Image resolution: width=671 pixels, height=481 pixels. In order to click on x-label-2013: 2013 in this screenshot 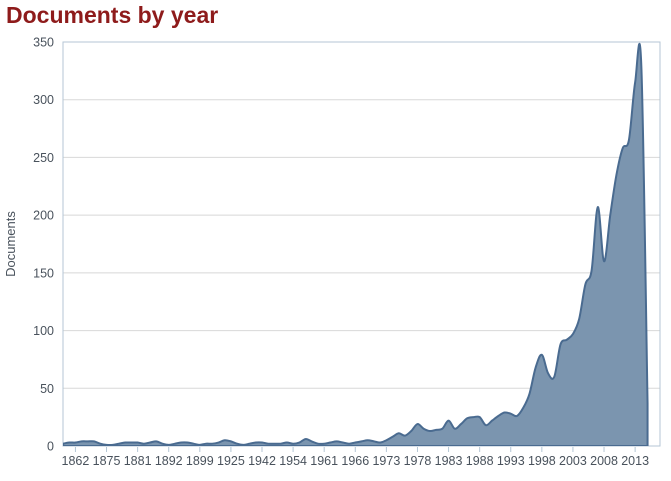, I will do `click(635, 461)`.